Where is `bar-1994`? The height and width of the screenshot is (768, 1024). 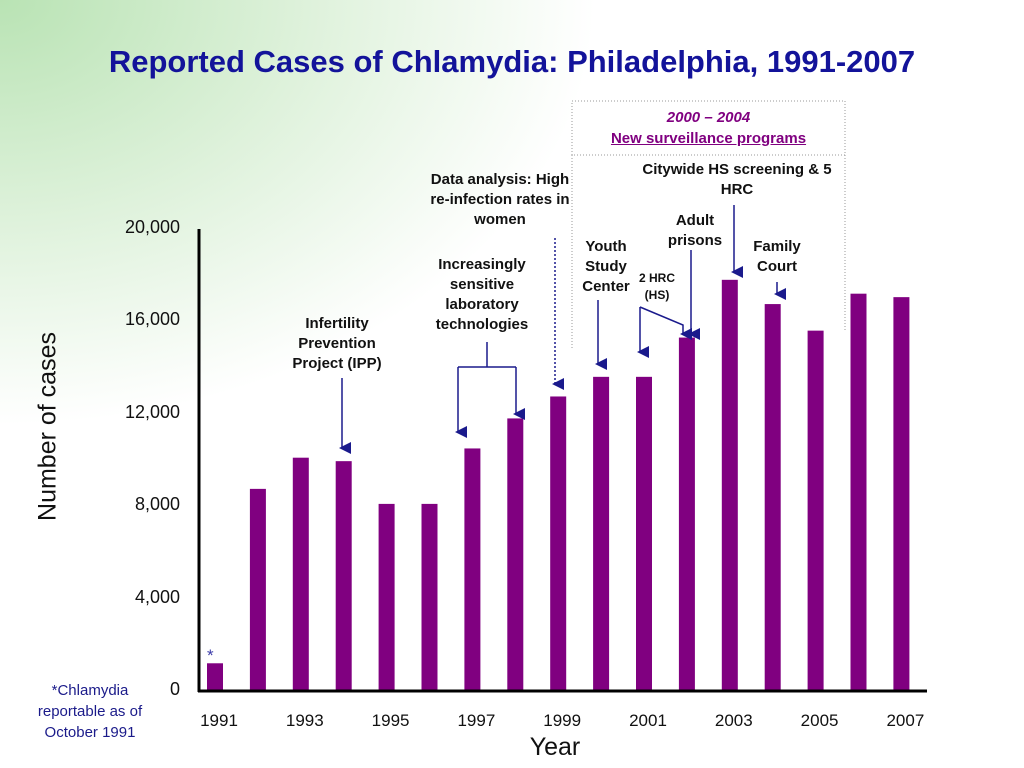 bar-1994 is located at coordinates (343, 576).